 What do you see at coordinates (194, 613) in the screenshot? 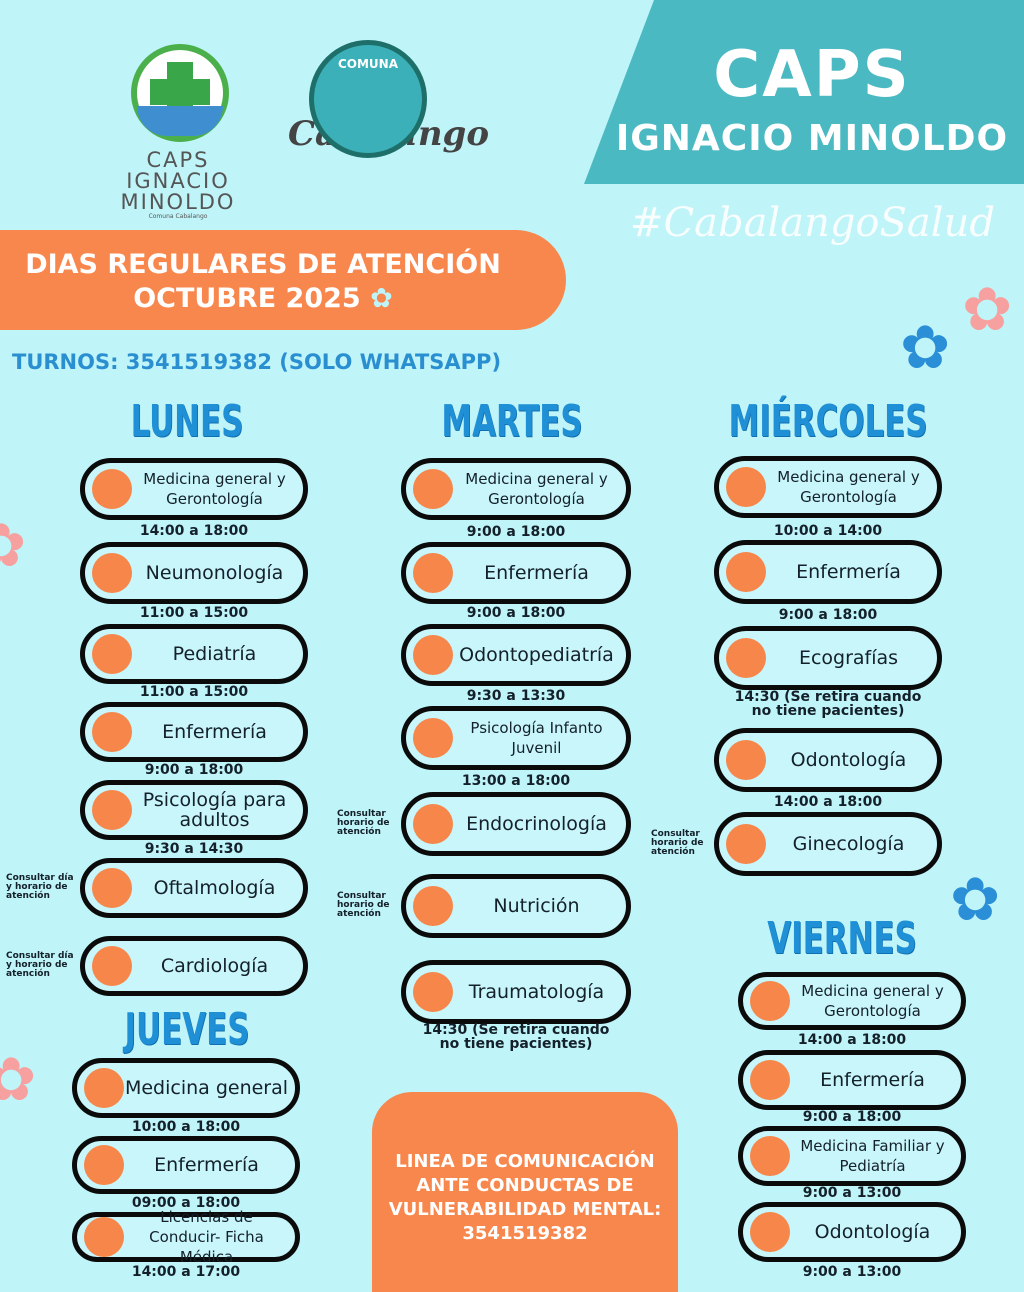
I see `service-time: 11:00 a 15:00` at bounding box center [194, 613].